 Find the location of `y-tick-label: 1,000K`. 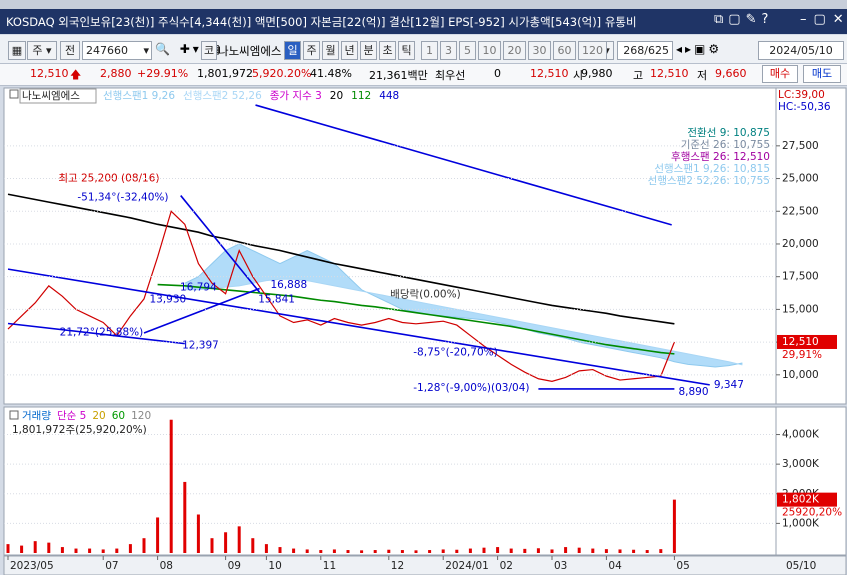

y-tick-label: 1,000K is located at coordinates (801, 523).